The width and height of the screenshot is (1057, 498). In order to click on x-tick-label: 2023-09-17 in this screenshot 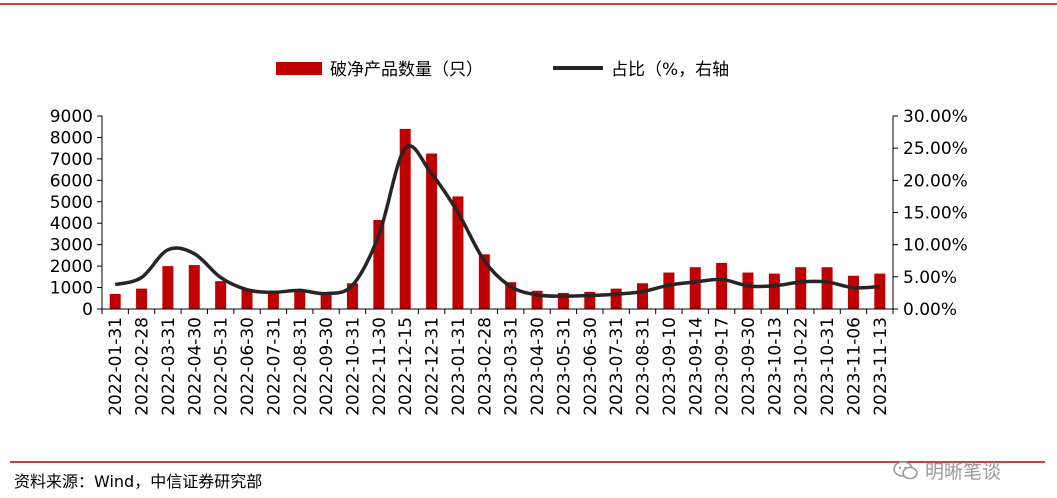, I will do `click(723, 366)`.